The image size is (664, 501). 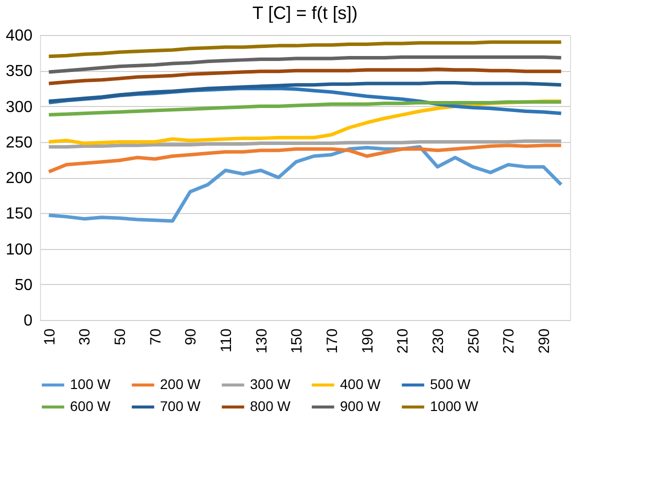 What do you see at coordinates (305, 13) in the screenshot?
I see `chart-title: T [C] = f(t [s])` at bounding box center [305, 13].